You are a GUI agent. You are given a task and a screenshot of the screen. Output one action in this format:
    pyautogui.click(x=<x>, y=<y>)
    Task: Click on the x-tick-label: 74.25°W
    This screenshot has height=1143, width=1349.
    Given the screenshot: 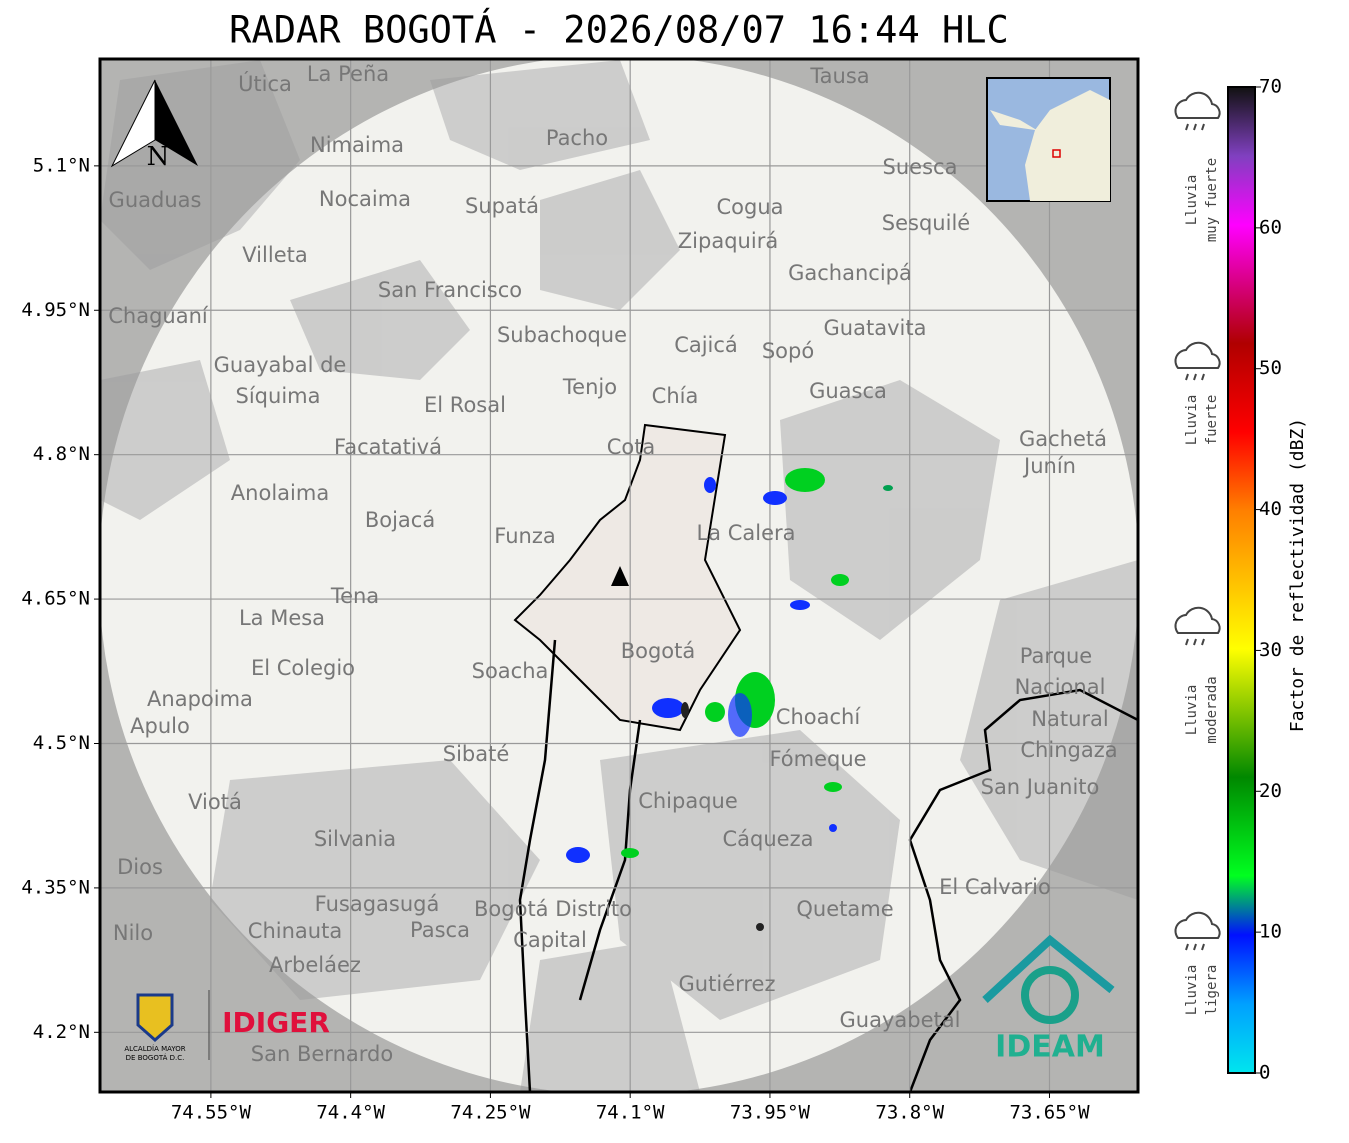 What is the action you would take?
    pyautogui.click(x=490, y=1113)
    